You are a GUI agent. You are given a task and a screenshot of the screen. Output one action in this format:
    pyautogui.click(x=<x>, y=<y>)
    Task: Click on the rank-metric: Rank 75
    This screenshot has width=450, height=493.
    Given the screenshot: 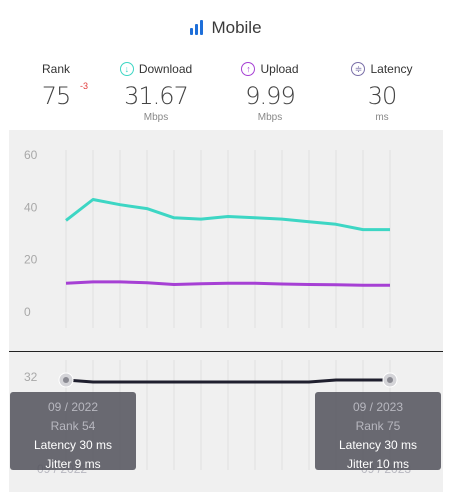 What is the action you would take?
    pyautogui.click(x=56, y=86)
    